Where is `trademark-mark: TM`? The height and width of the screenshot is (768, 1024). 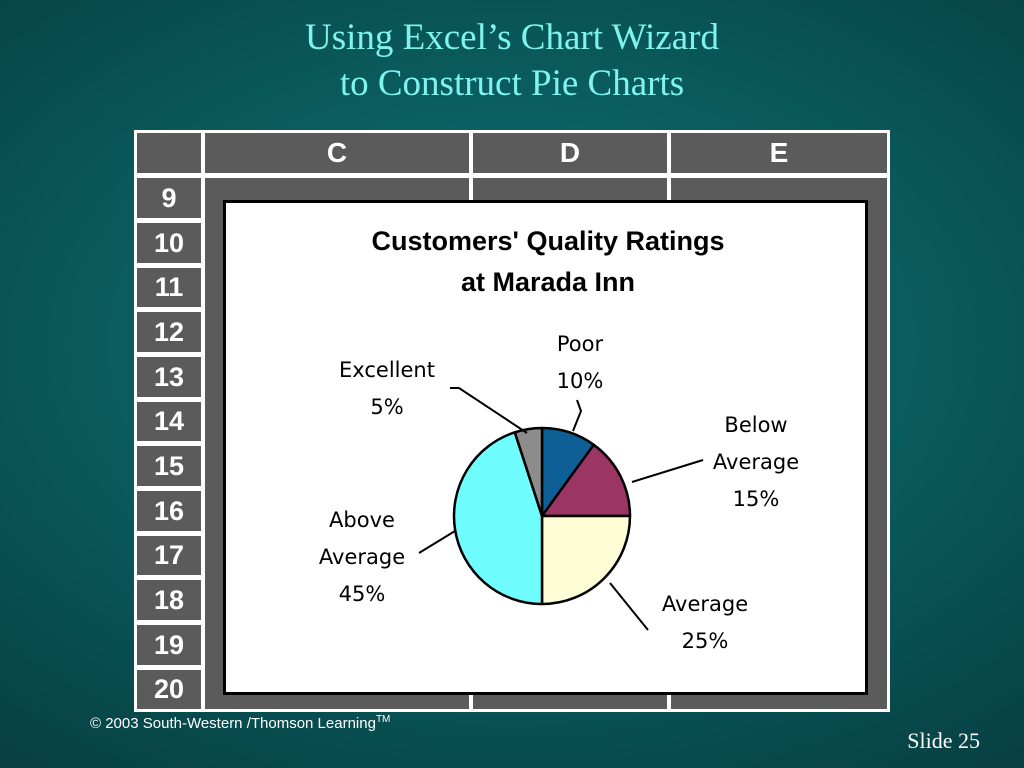
trademark-mark: TM is located at coordinates (383, 719).